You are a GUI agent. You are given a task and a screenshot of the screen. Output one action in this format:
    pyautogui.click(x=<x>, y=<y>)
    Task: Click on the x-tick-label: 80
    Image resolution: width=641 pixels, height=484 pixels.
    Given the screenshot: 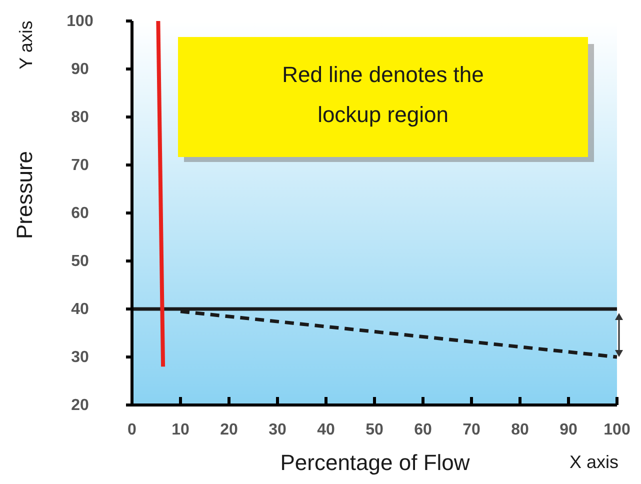 What is the action you would take?
    pyautogui.click(x=520, y=429)
    